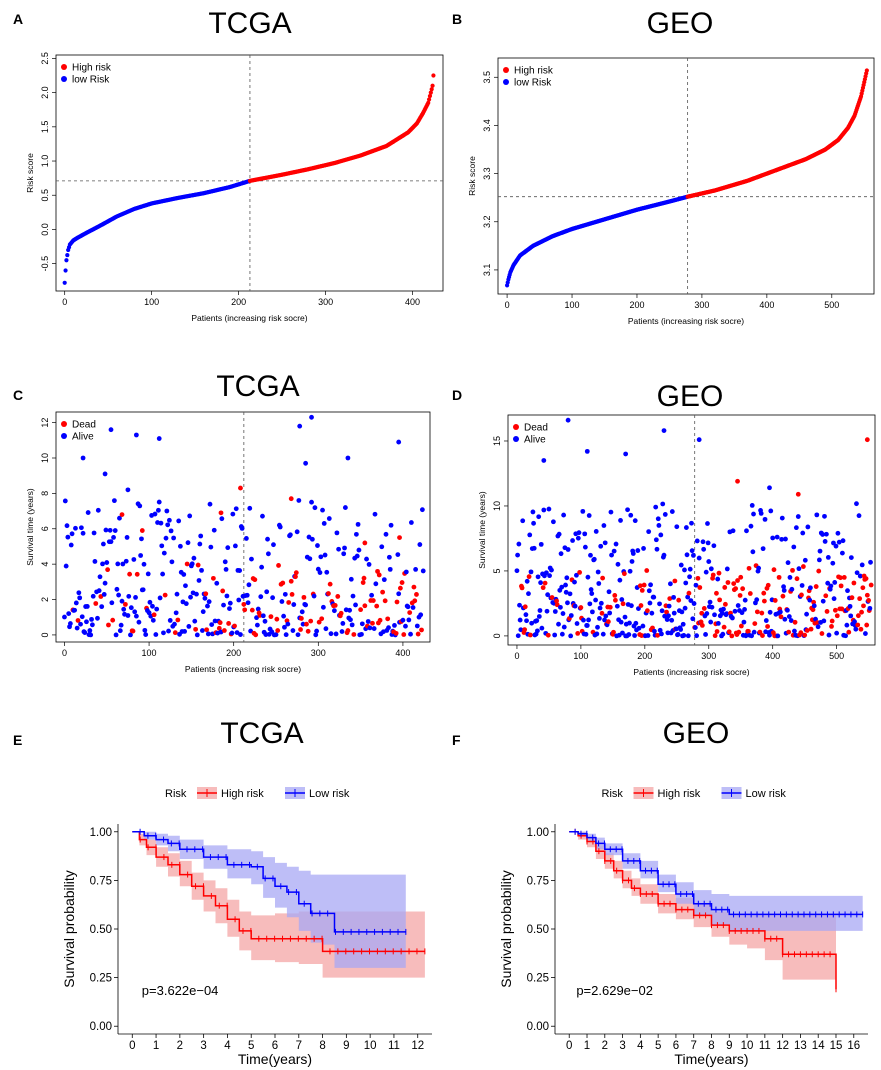 This screenshot has height=1070, width=881. What do you see at coordinates (747, 1046) in the screenshot?
I see `x-tick-label: 10` at bounding box center [747, 1046].